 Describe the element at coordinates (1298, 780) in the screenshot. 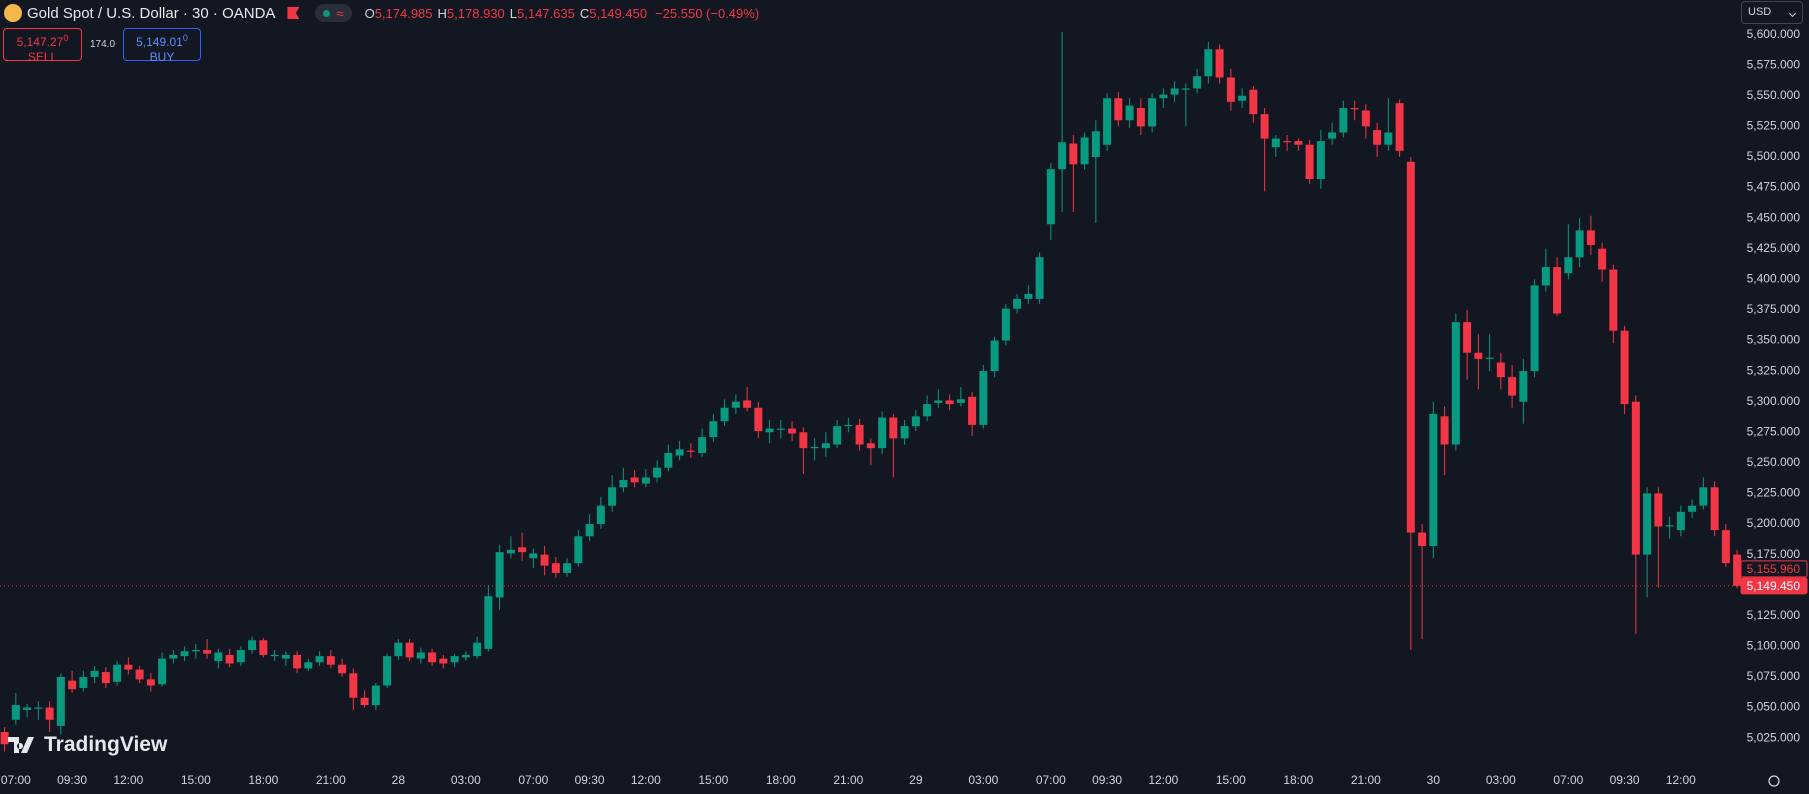

I see `x-tick-label: 18:00` at that location.